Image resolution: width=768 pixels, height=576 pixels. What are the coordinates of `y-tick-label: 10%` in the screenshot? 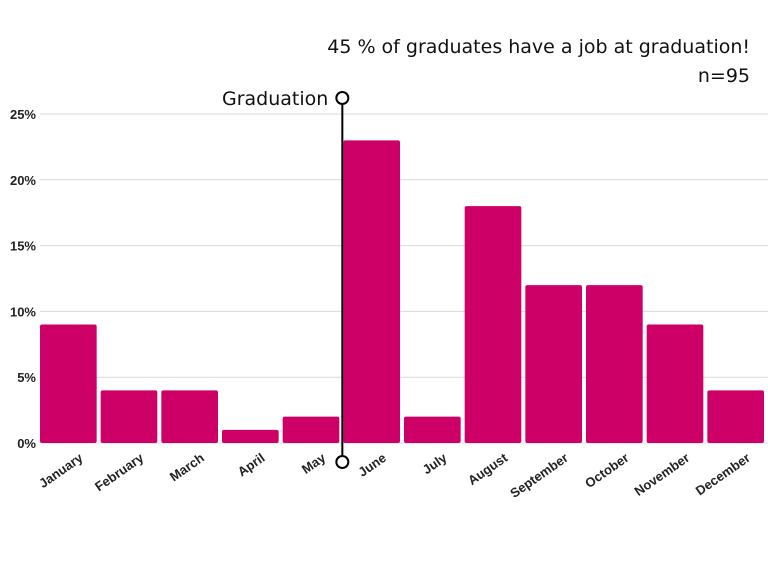 It's located at (23, 311).